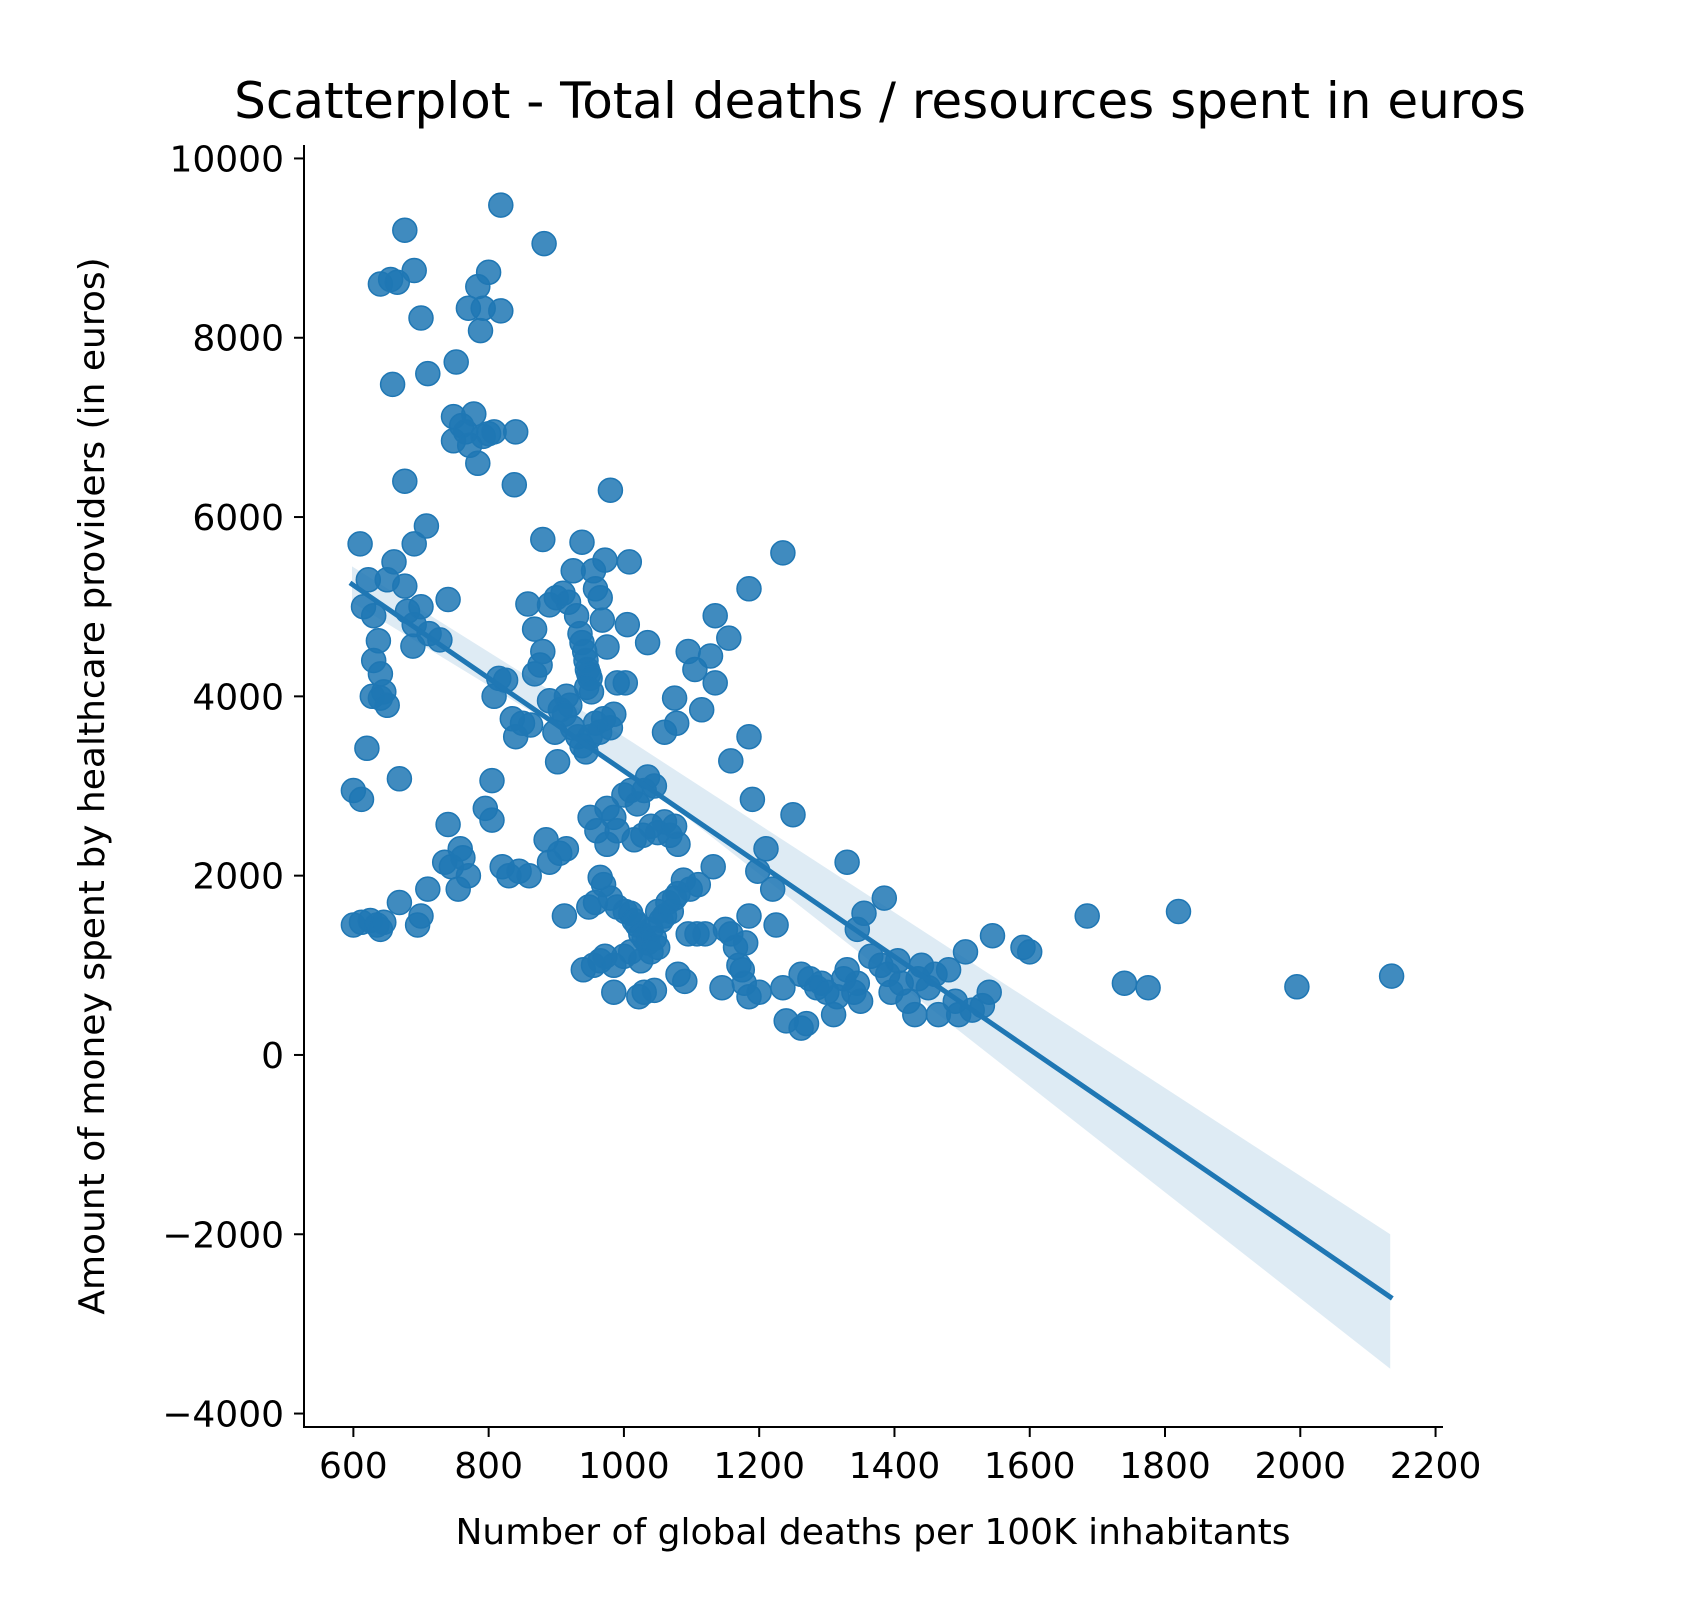  Describe the element at coordinates (238, 877) in the screenshot. I see `y-tick-label: 2000` at that location.